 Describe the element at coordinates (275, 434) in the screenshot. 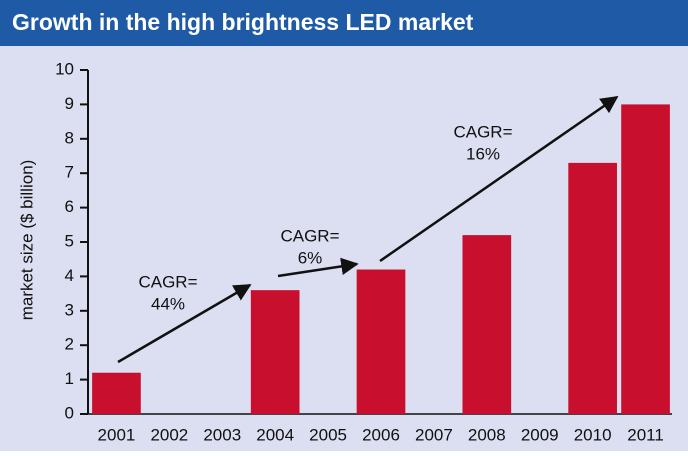

I see `x-tick-label: 2004` at that location.